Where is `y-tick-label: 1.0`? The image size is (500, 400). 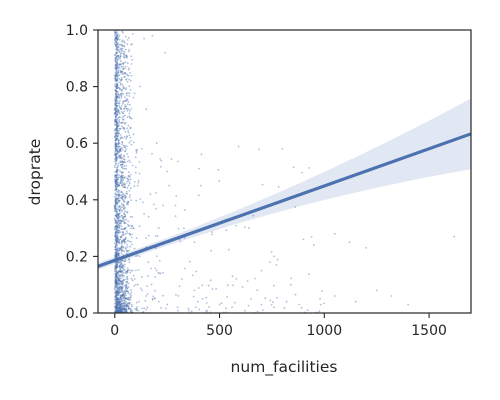 y-tick-label: 1.0 is located at coordinates (77, 31).